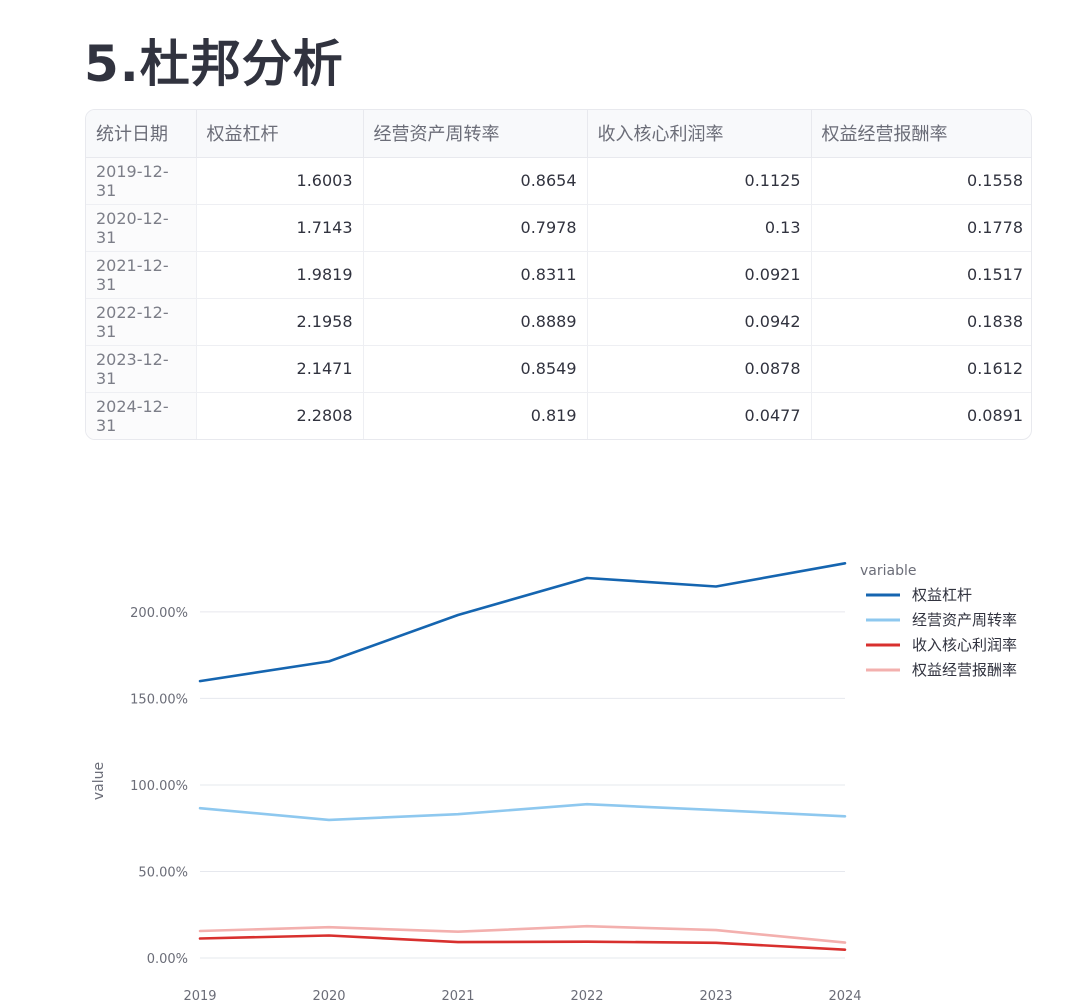 The image size is (1080, 1008). What do you see at coordinates (141, 134) in the screenshot?
I see `column-header-date: 统计日期` at bounding box center [141, 134].